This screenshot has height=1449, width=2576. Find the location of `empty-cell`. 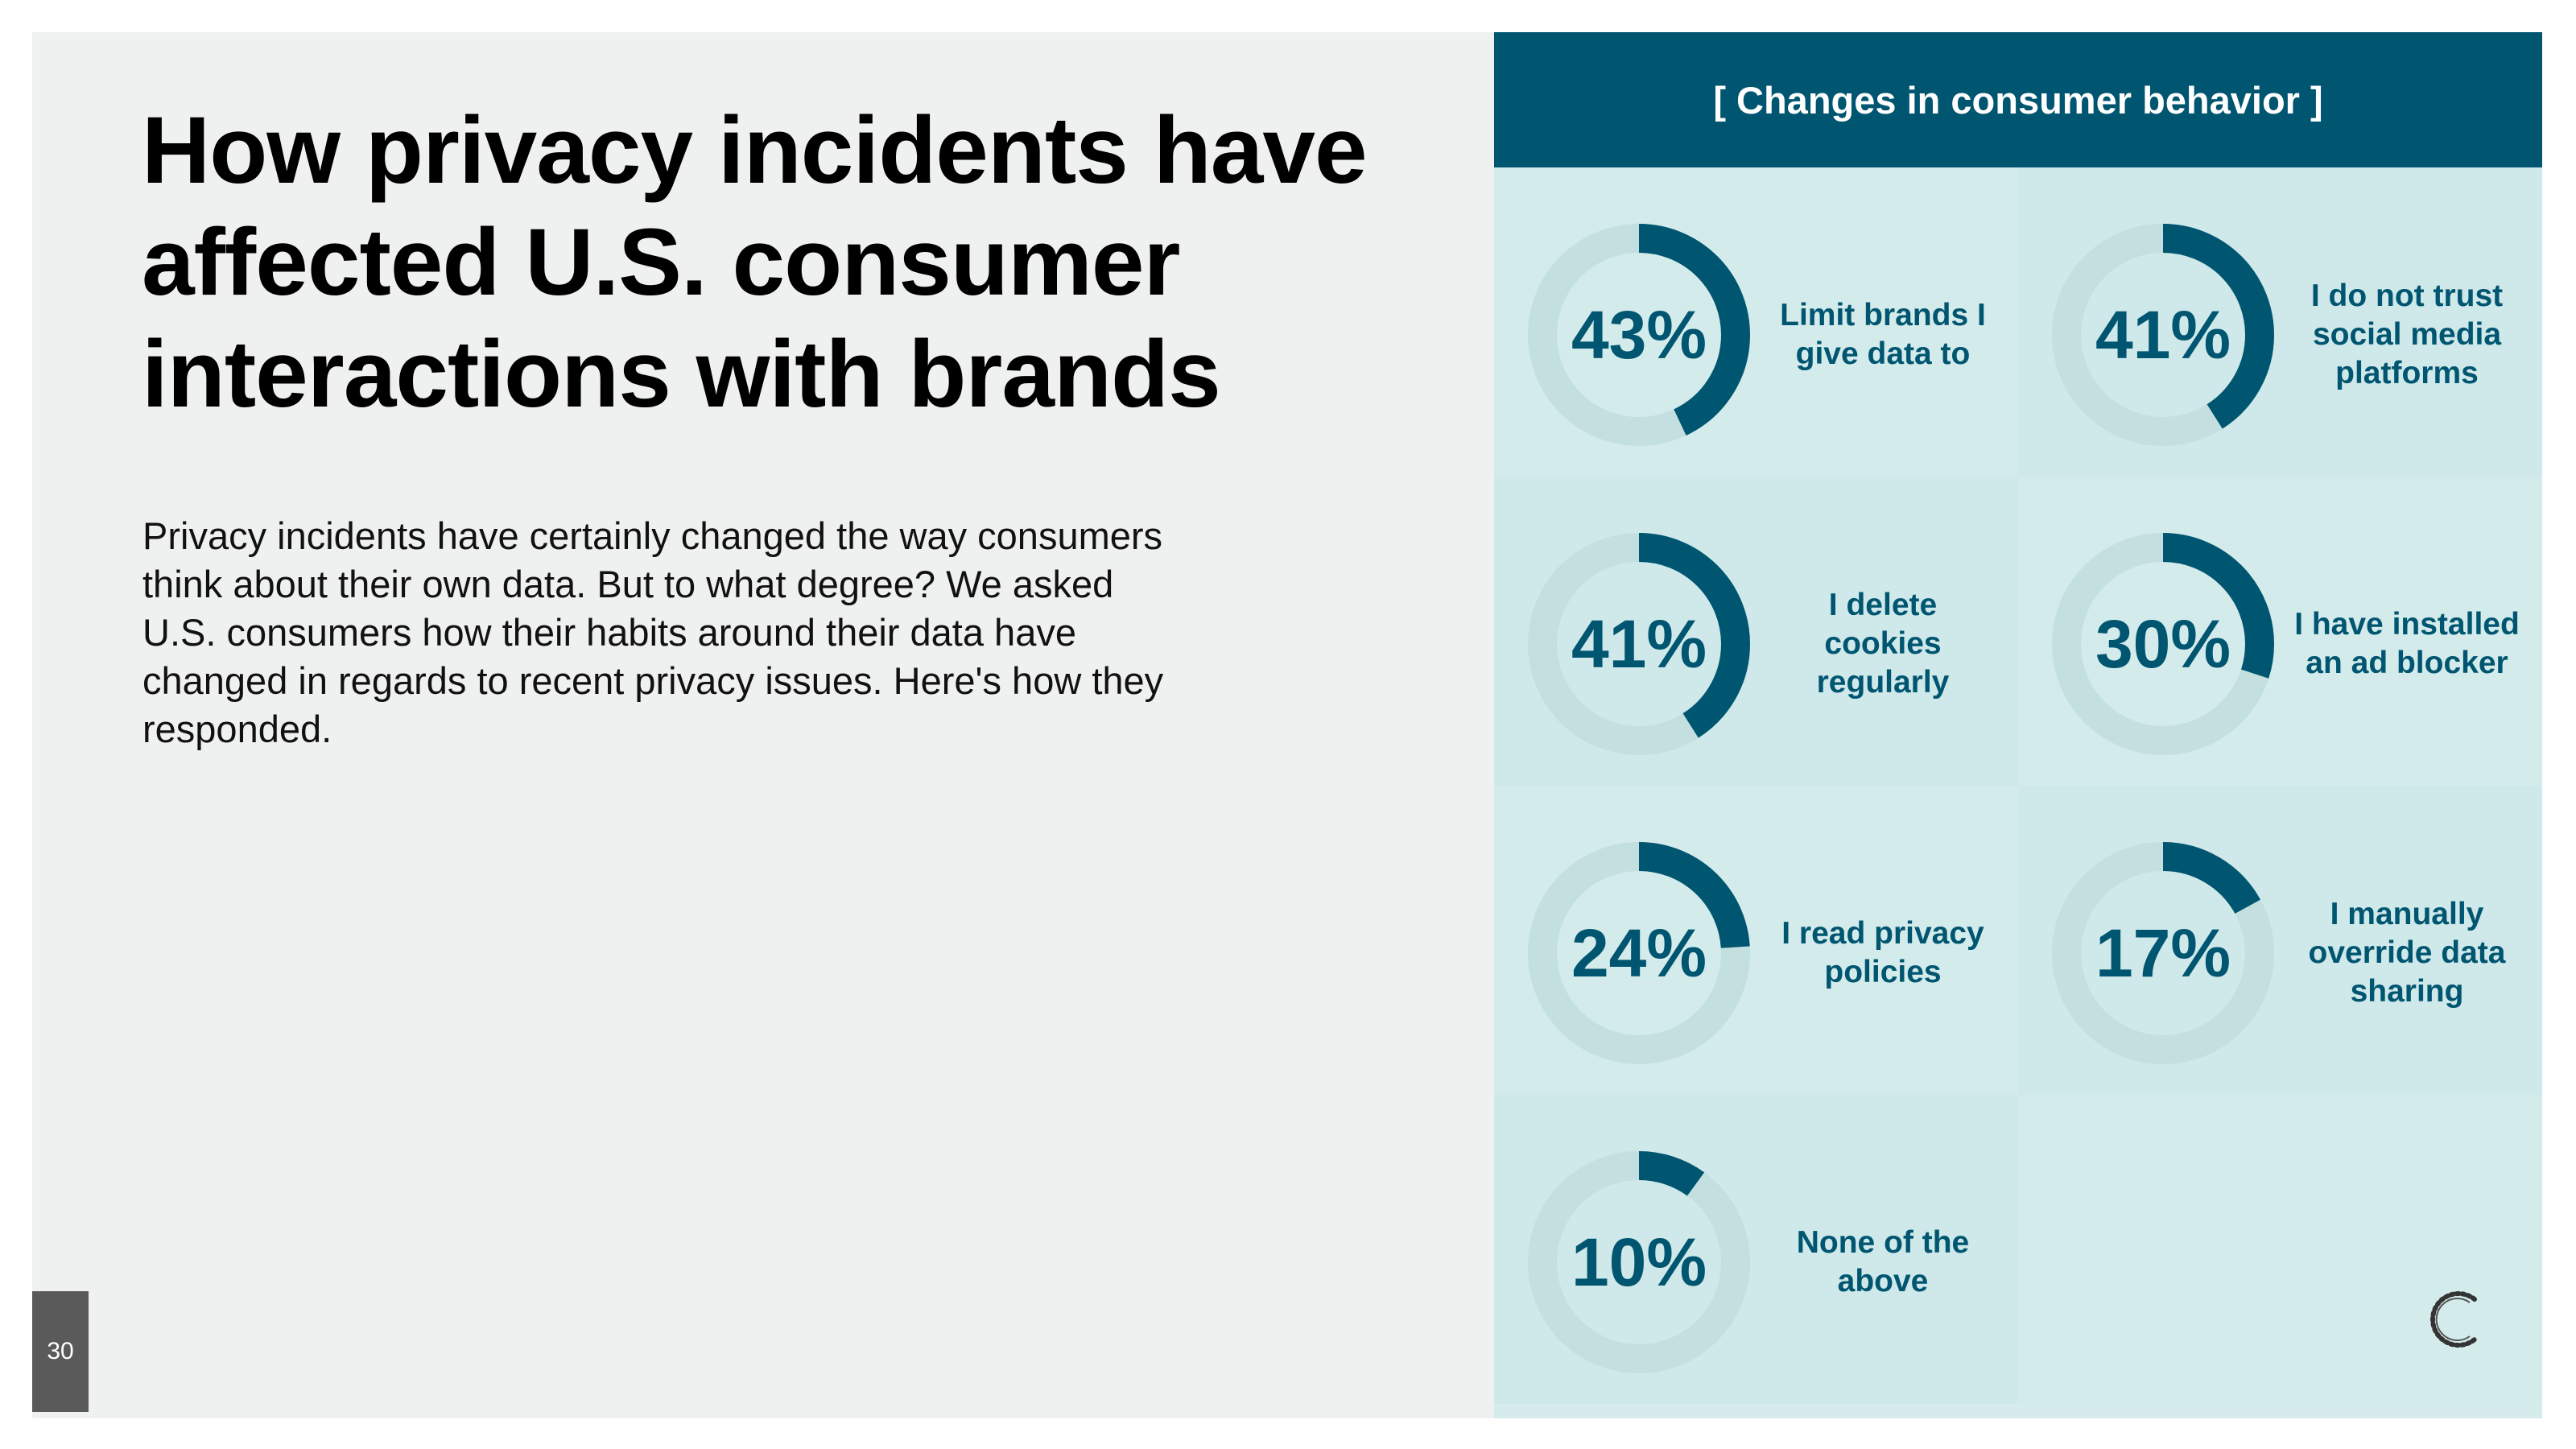

empty-cell is located at coordinates (2280, 1249).